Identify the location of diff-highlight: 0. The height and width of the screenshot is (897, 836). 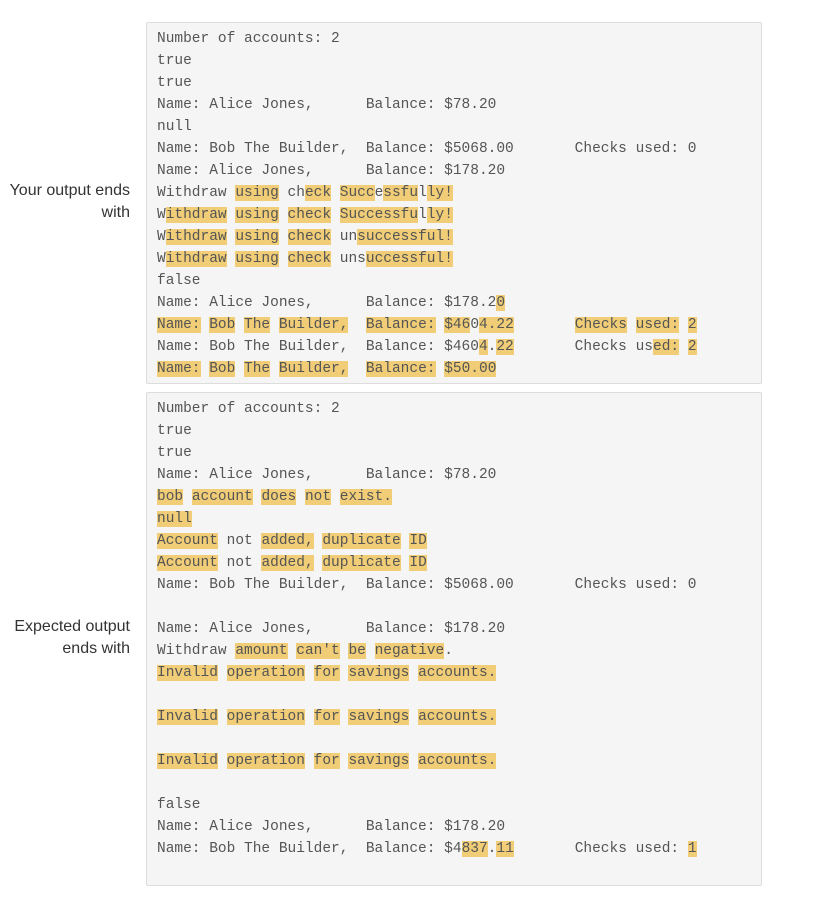
(501, 303).